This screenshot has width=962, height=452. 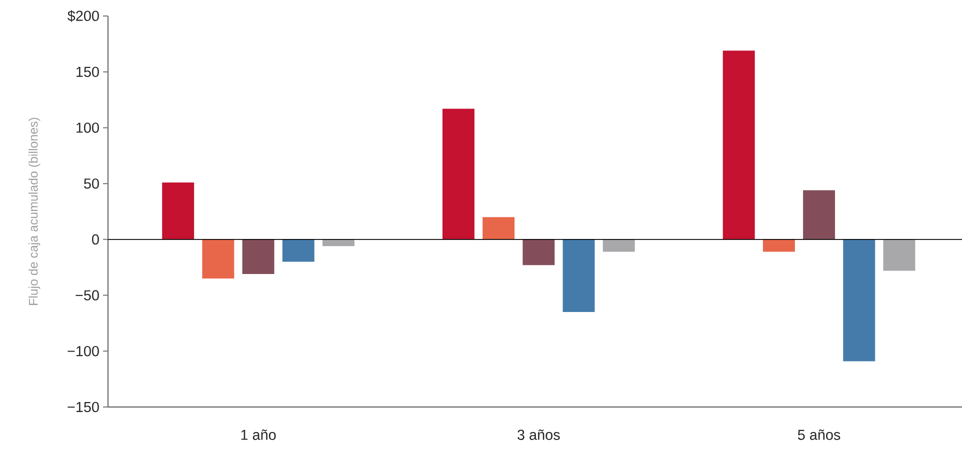 What do you see at coordinates (91, 183) in the screenshot?
I see `y-tick-label: 50` at bounding box center [91, 183].